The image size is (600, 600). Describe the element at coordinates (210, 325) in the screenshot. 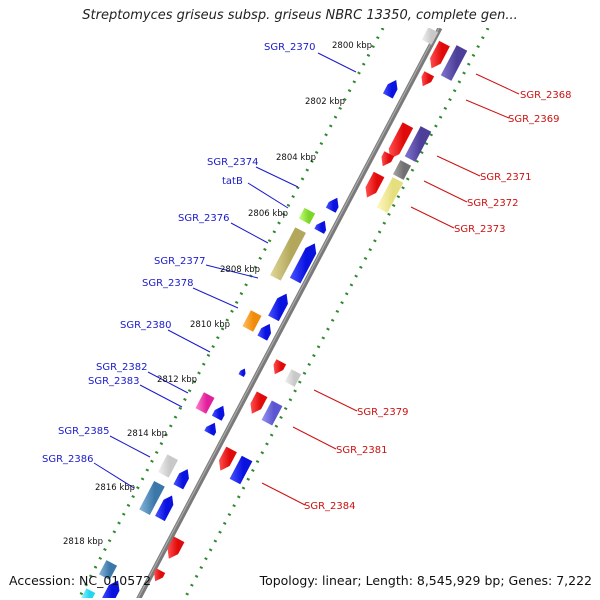

I see `kbp-tick-label: 2810 kbp` at that location.